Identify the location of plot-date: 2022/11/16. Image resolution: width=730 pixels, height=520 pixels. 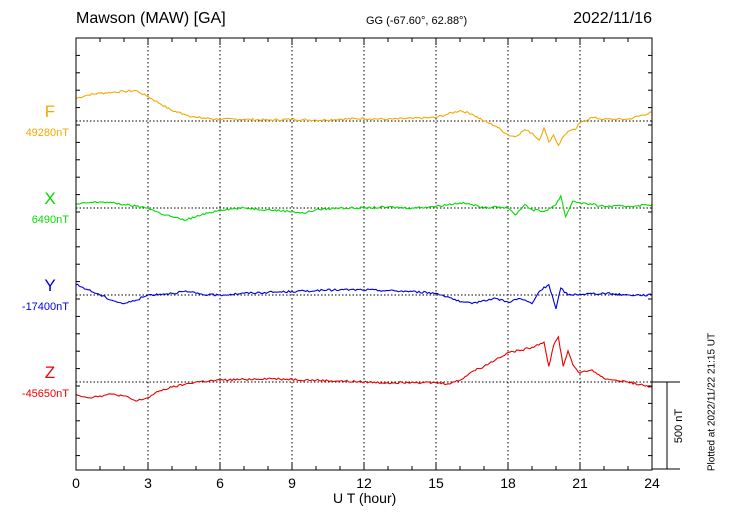
(612, 18).